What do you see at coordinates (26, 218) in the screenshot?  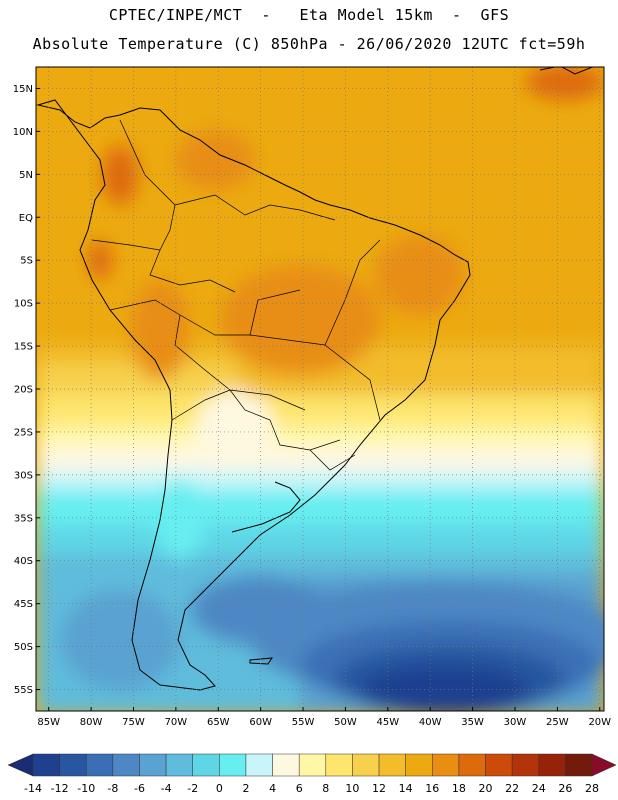 I see `lat-tick-label: EQ` at bounding box center [26, 218].